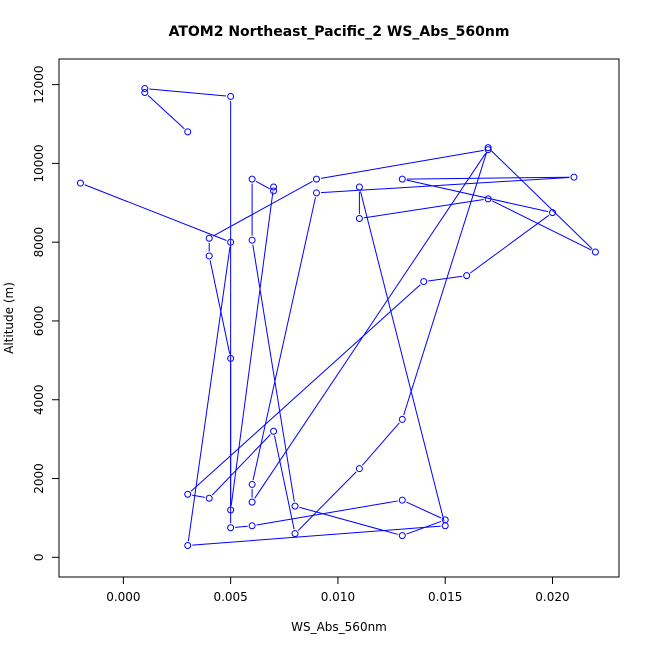 Image resolution: width=650 pixels, height=650 pixels. I want to click on y-tick-label: 4000, so click(39, 399).